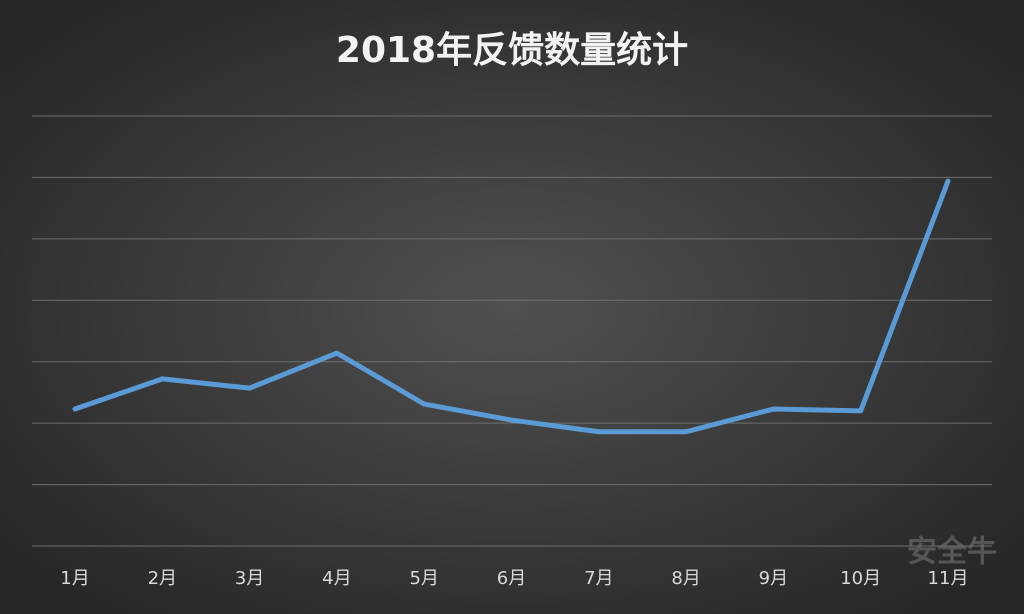 This screenshot has width=1024, height=614. What do you see at coordinates (162, 578) in the screenshot?
I see `x-tick-label: 2月` at bounding box center [162, 578].